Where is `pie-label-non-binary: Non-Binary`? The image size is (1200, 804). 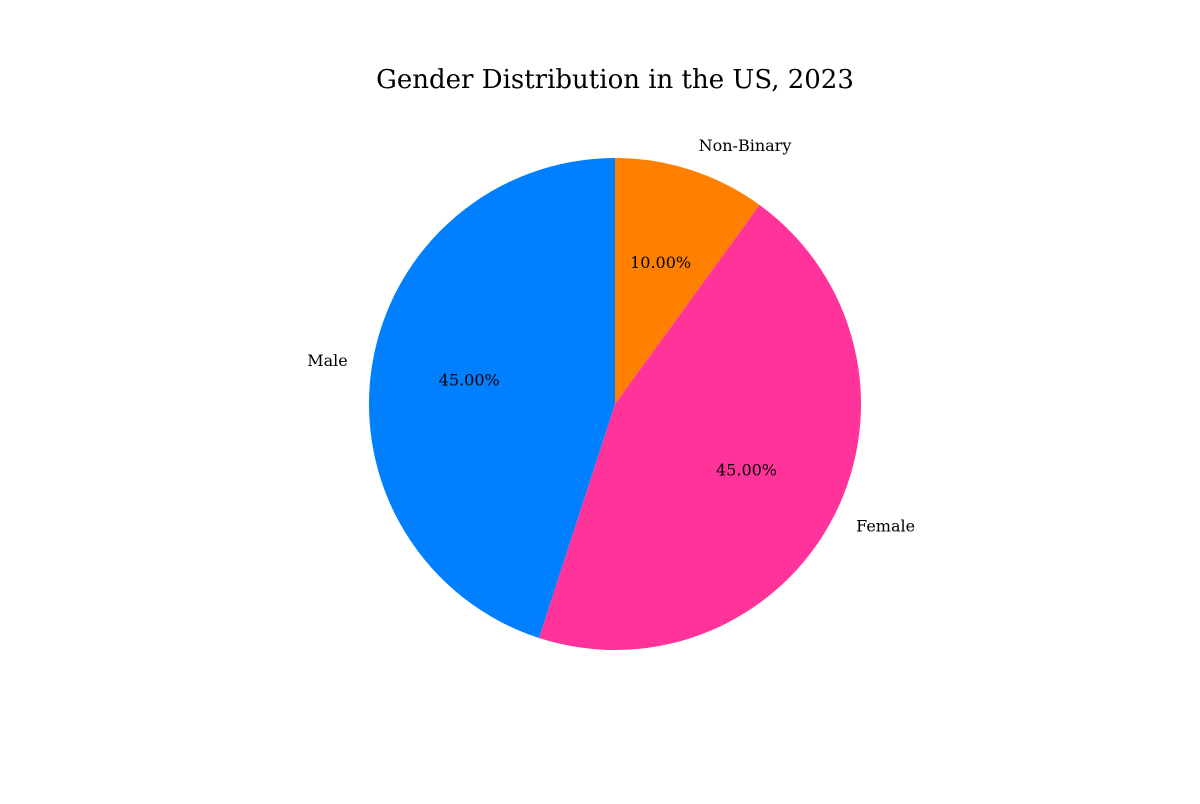 pie-label-non-binary: Non-Binary is located at coordinates (745, 145).